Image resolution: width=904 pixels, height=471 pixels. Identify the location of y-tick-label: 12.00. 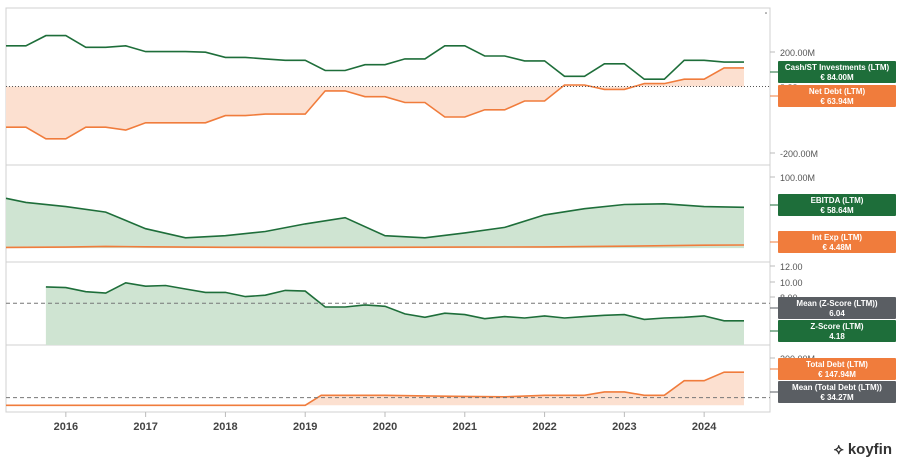
(791, 267).